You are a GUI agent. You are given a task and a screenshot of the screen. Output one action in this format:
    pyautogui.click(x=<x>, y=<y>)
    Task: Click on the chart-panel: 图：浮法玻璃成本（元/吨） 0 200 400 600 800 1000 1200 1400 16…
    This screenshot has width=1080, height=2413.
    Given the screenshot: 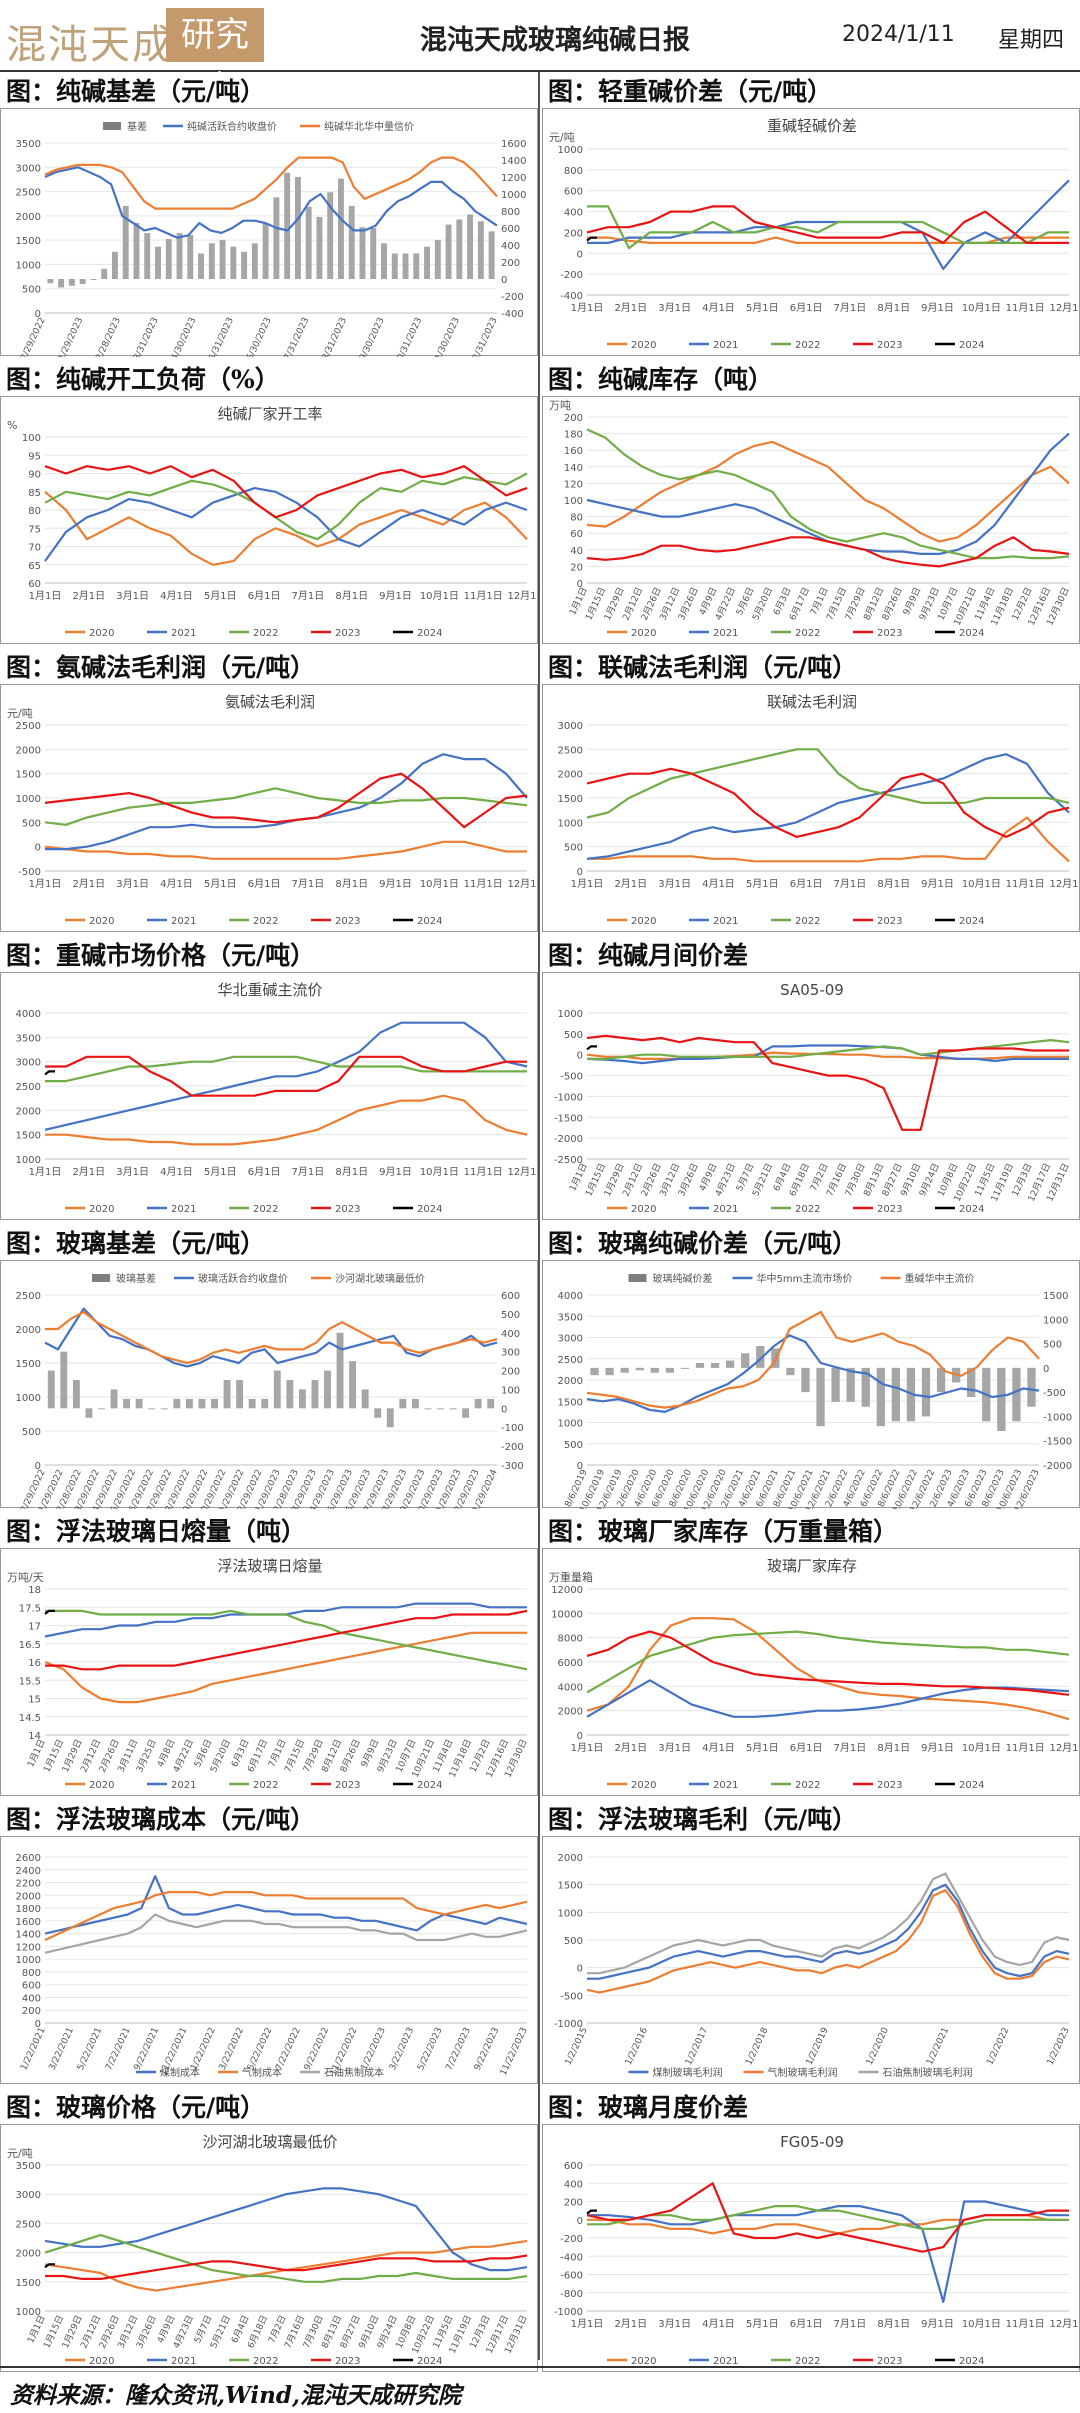 What is the action you would take?
    pyautogui.click(x=269, y=1942)
    